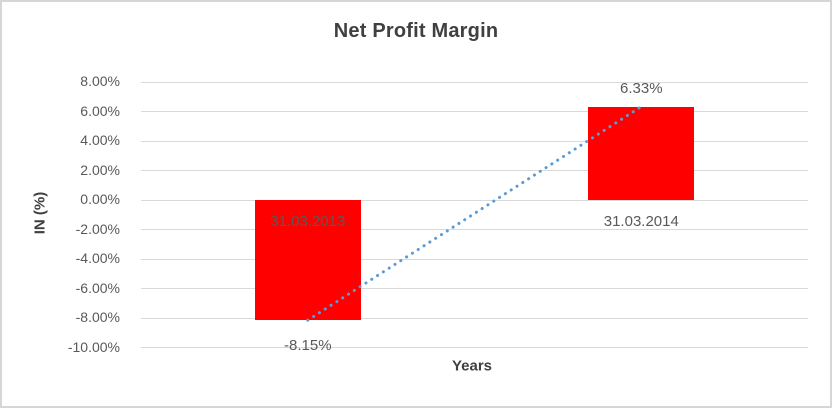 This screenshot has width=832, height=408. Describe the element at coordinates (641, 88) in the screenshot. I see `data-label: 6.33%` at that location.